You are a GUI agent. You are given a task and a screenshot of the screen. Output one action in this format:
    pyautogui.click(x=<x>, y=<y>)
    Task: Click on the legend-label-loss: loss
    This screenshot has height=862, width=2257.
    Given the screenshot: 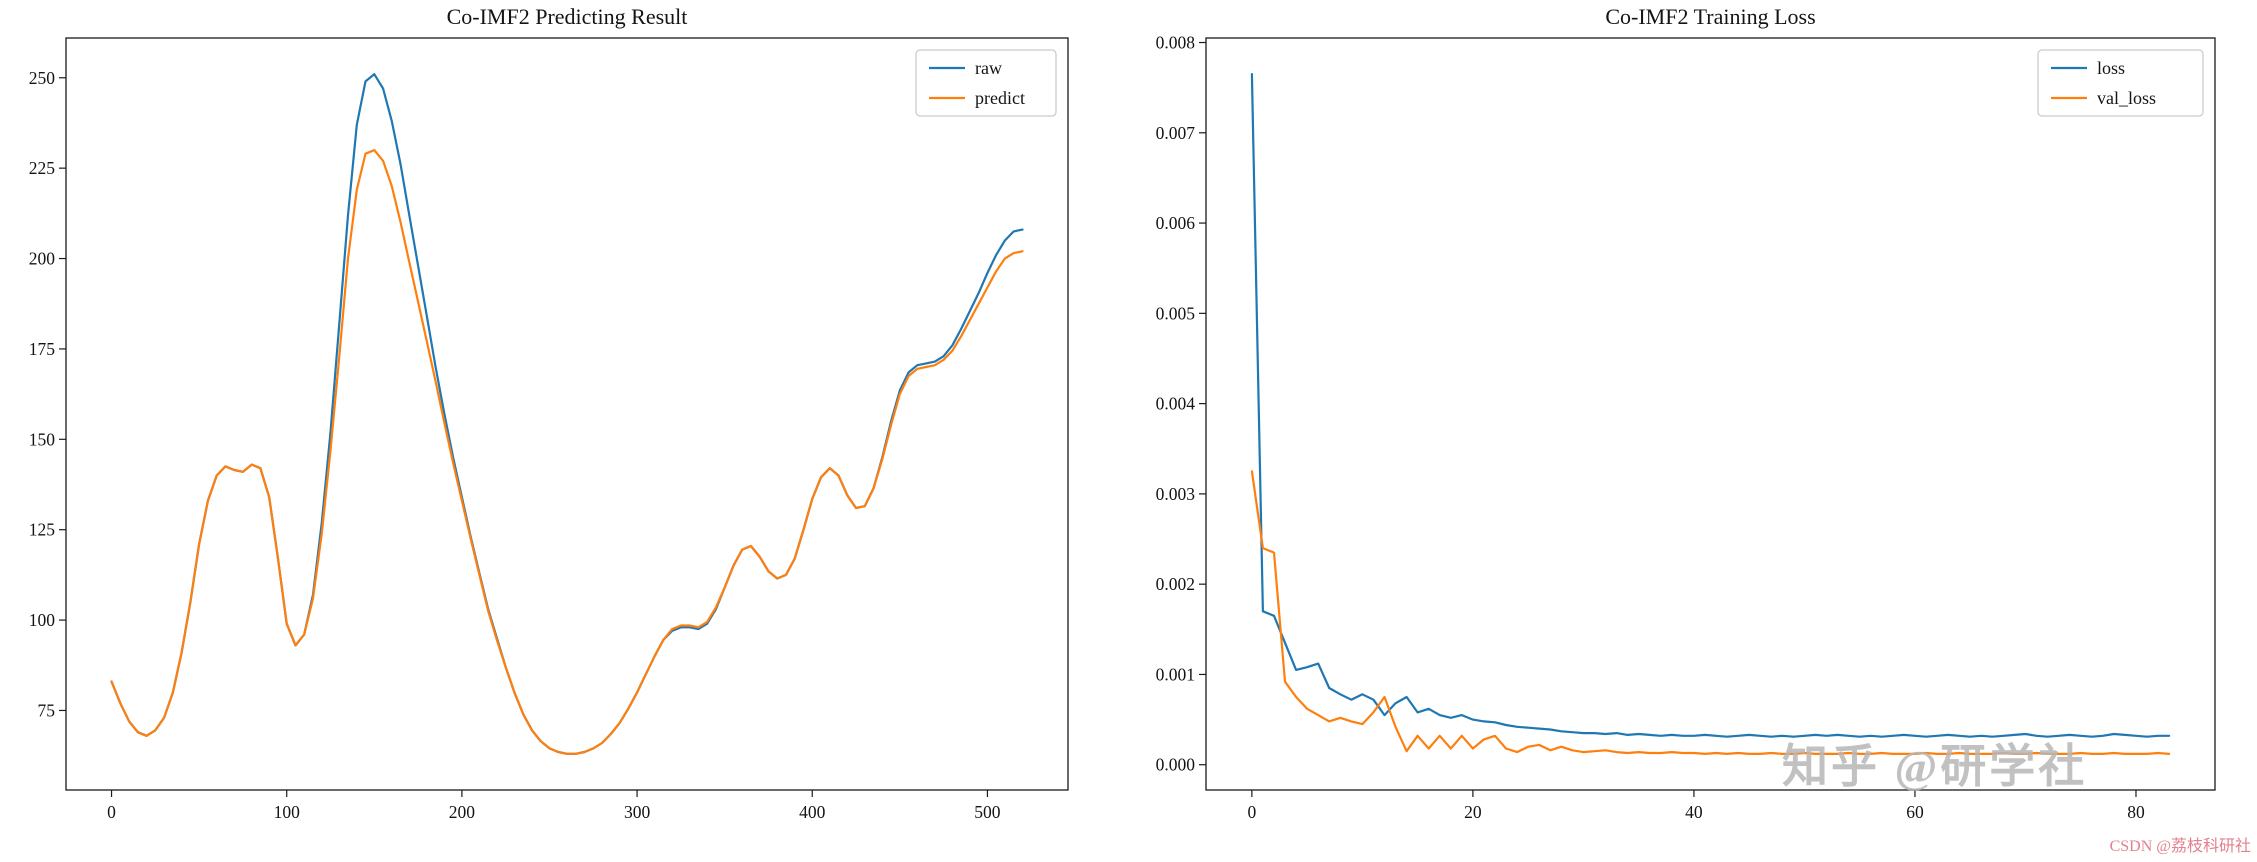 What is the action you would take?
    pyautogui.click(x=2111, y=68)
    